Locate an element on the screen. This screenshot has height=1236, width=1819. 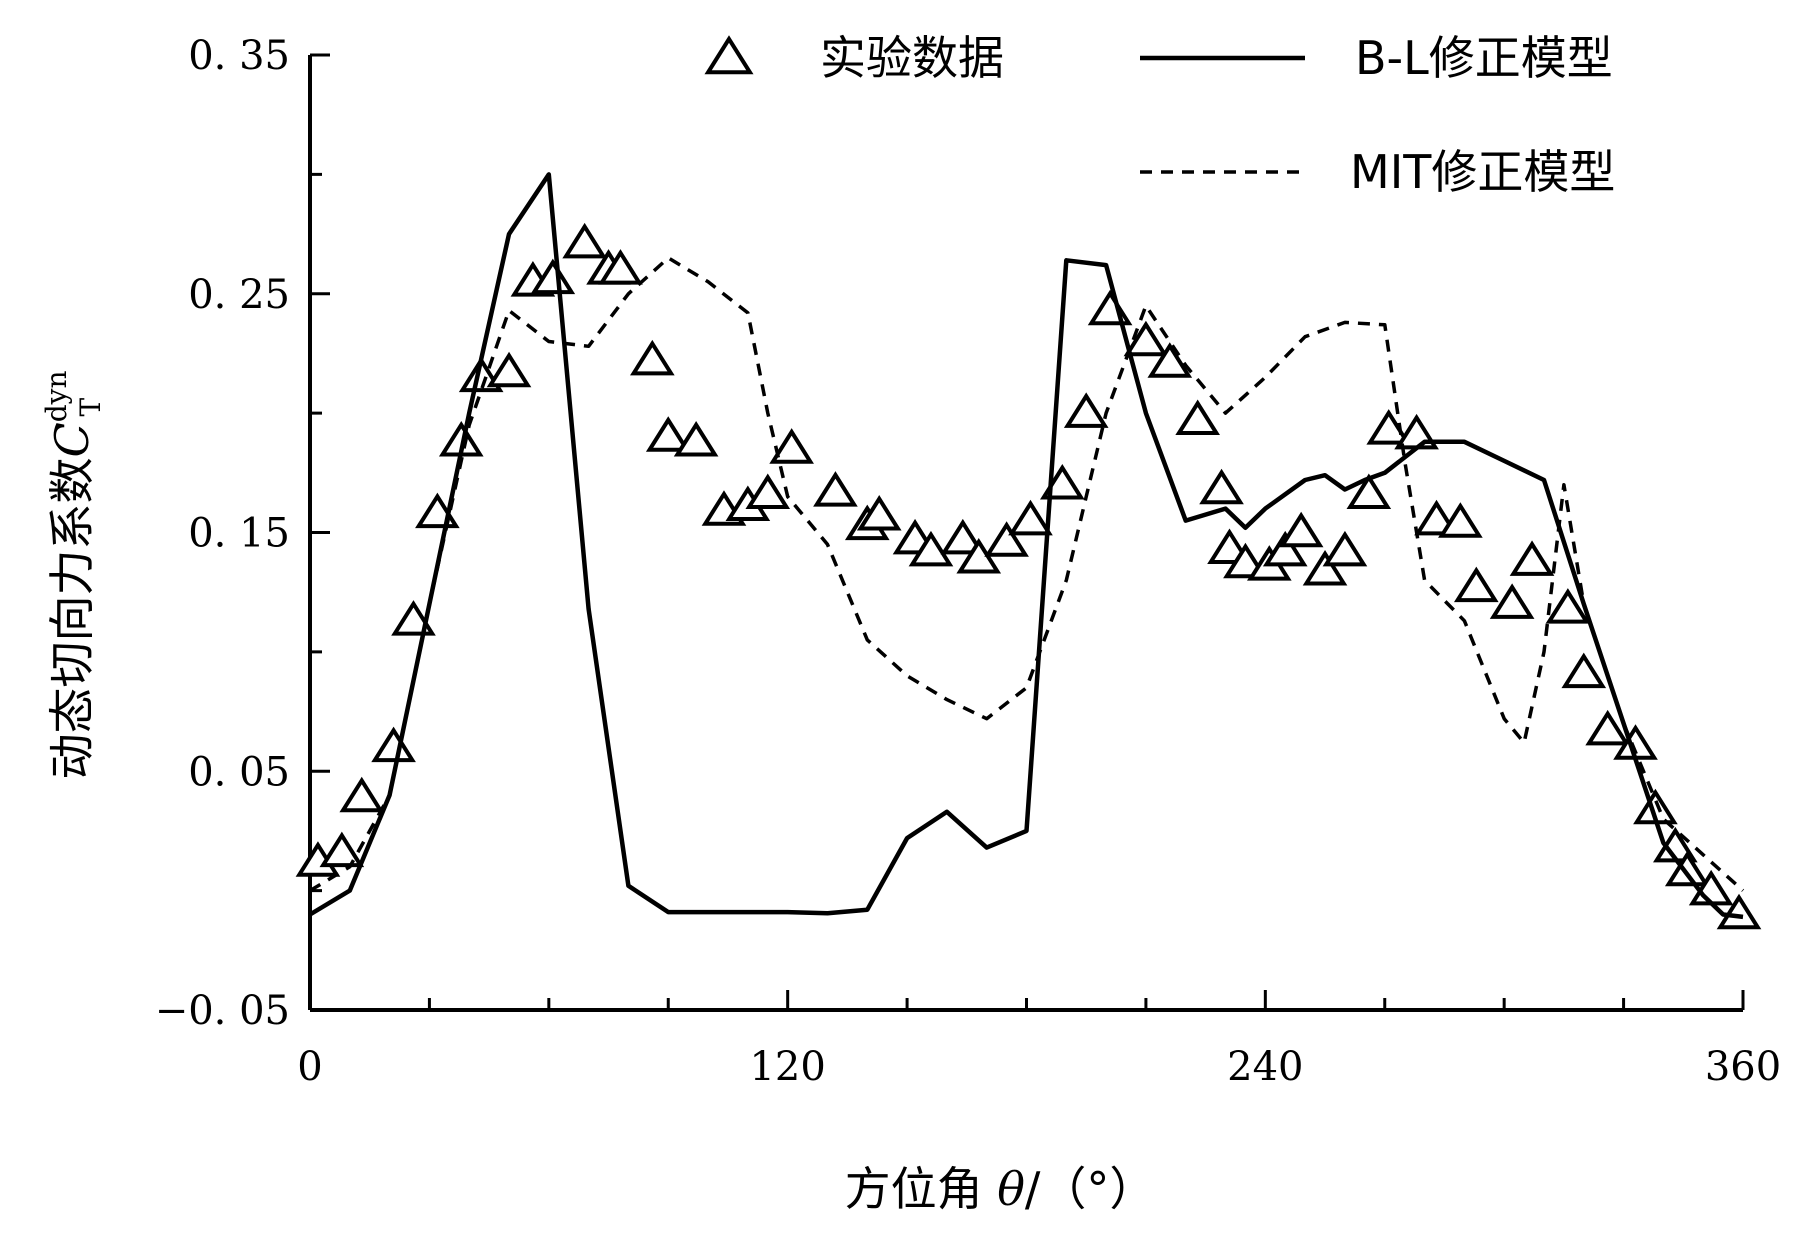
x-tick-label: 0 is located at coordinates (309, 1067).